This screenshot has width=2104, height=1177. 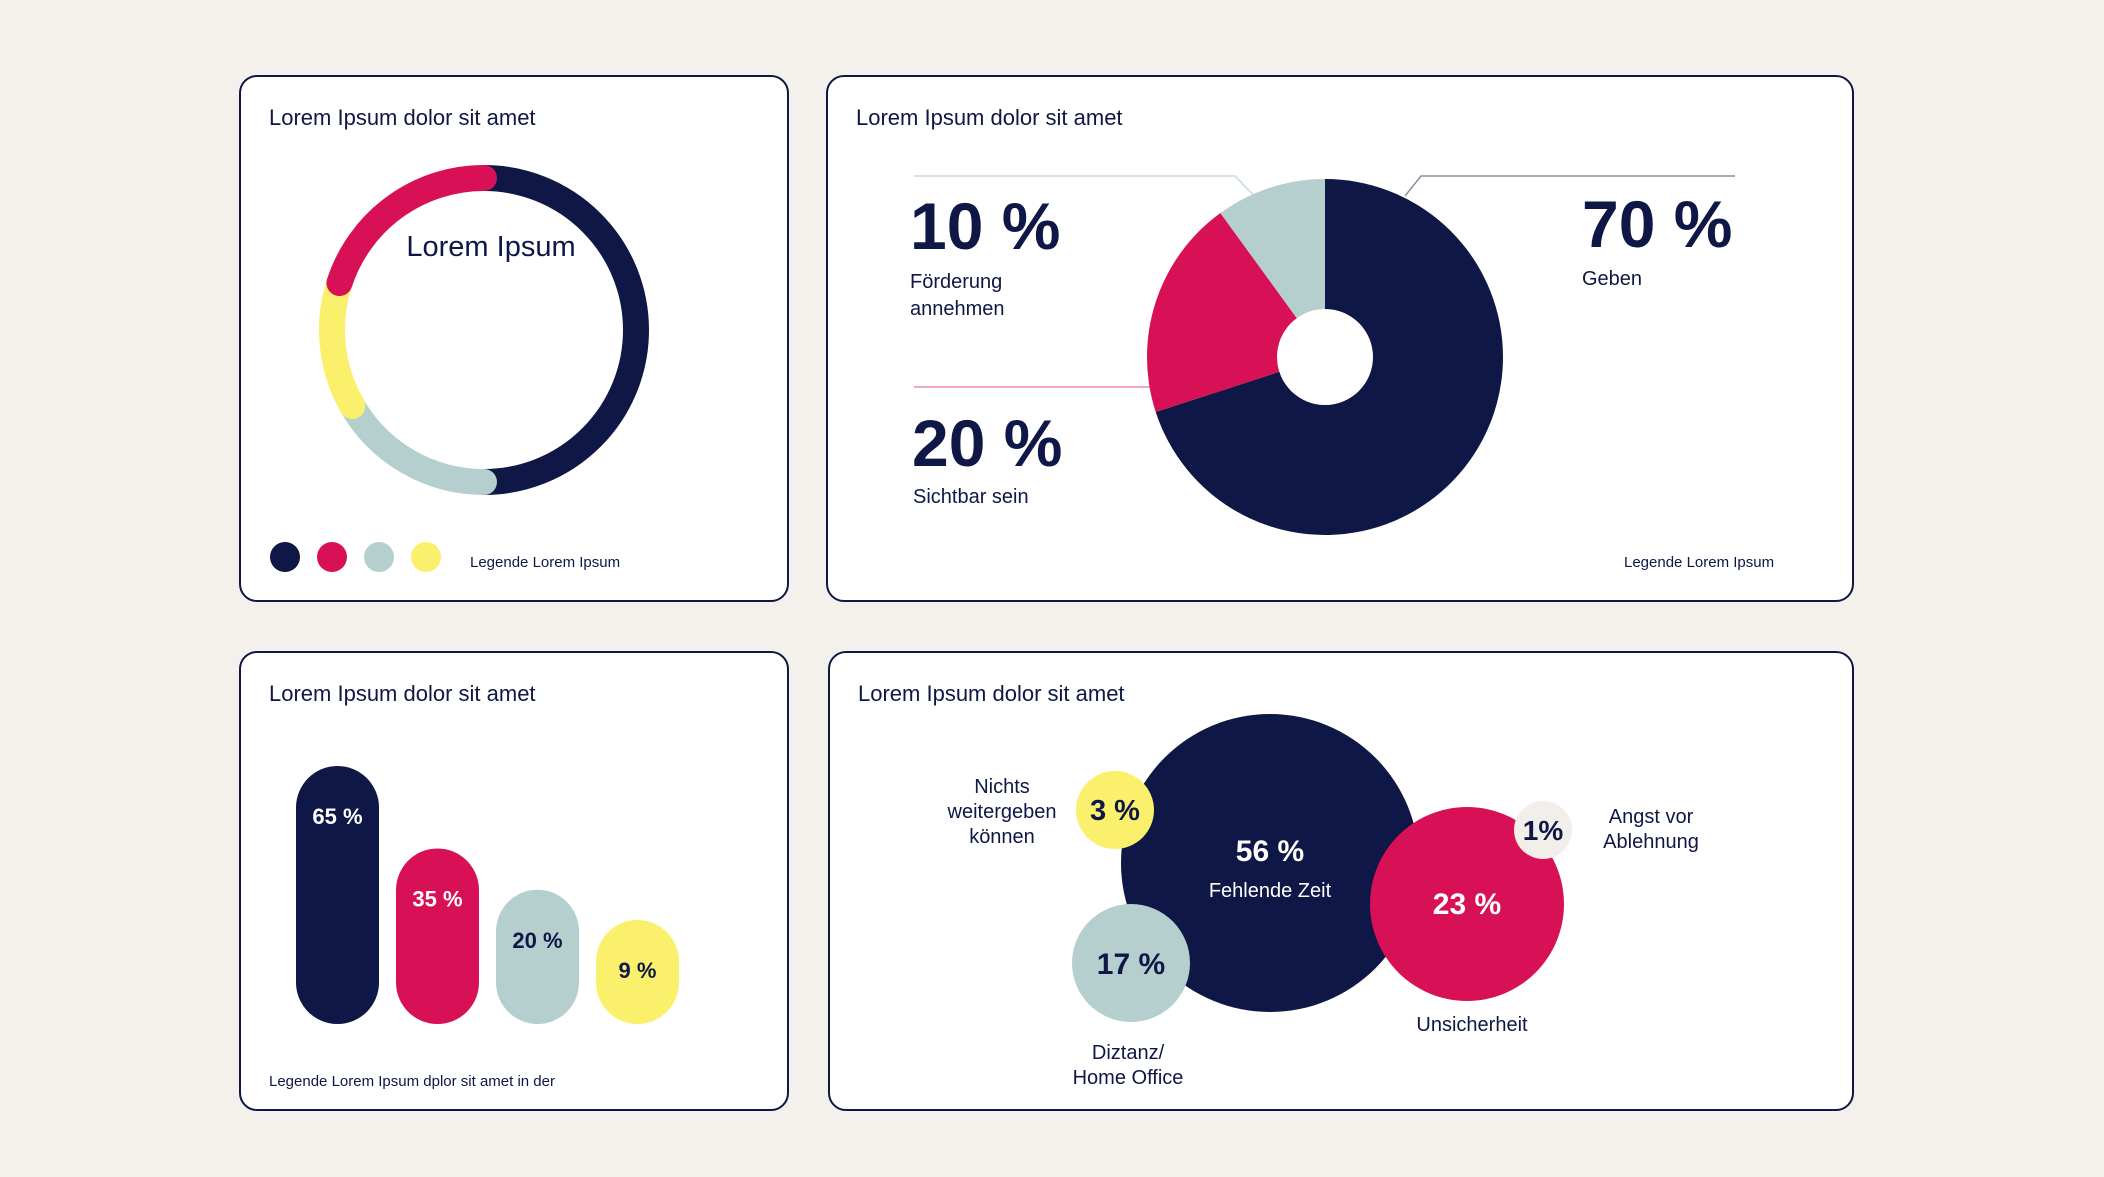 What do you see at coordinates (1699, 562) in the screenshot?
I see `pie-legend-text: Legende Lorem Ipsum` at bounding box center [1699, 562].